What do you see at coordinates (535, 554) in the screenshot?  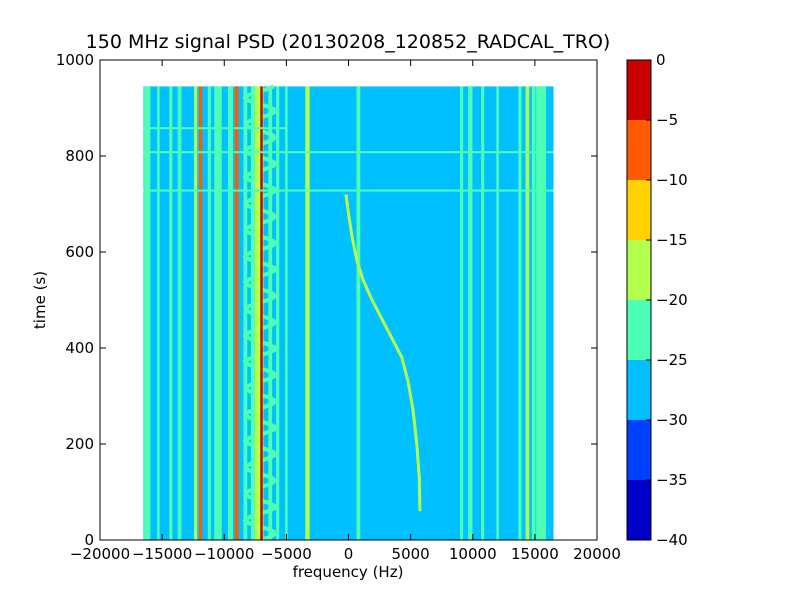 I see `x-tick-label: 15000` at bounding box center [535, 554].